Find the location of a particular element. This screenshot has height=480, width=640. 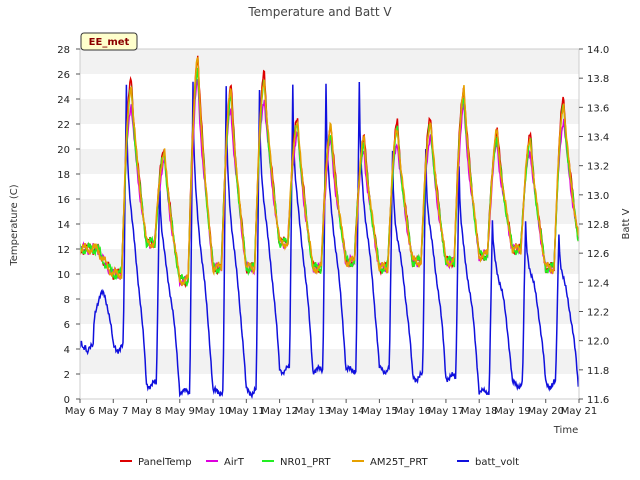

y-tick-label: 6 is located at coordinates (67, 325).